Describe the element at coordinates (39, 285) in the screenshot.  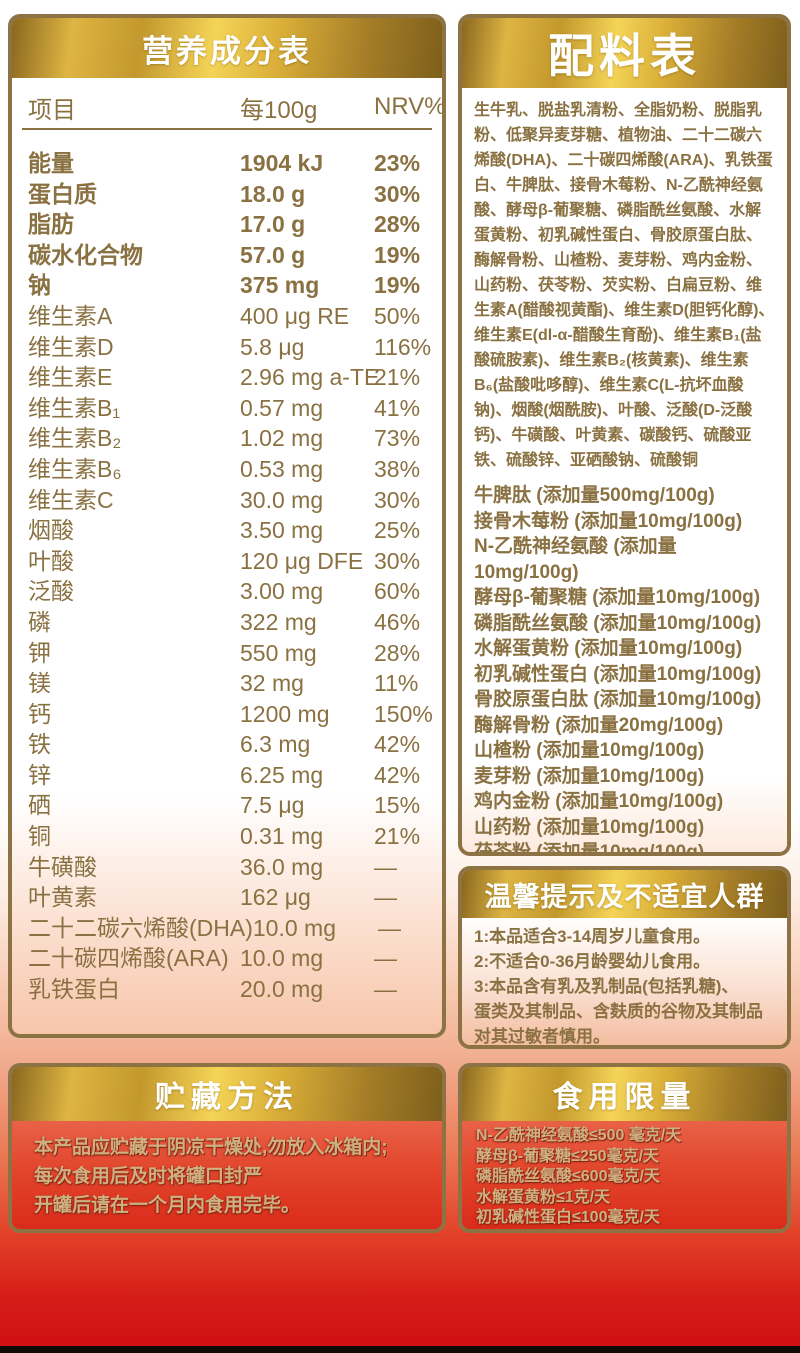
I see `nutrient-name: 钠` at that location.